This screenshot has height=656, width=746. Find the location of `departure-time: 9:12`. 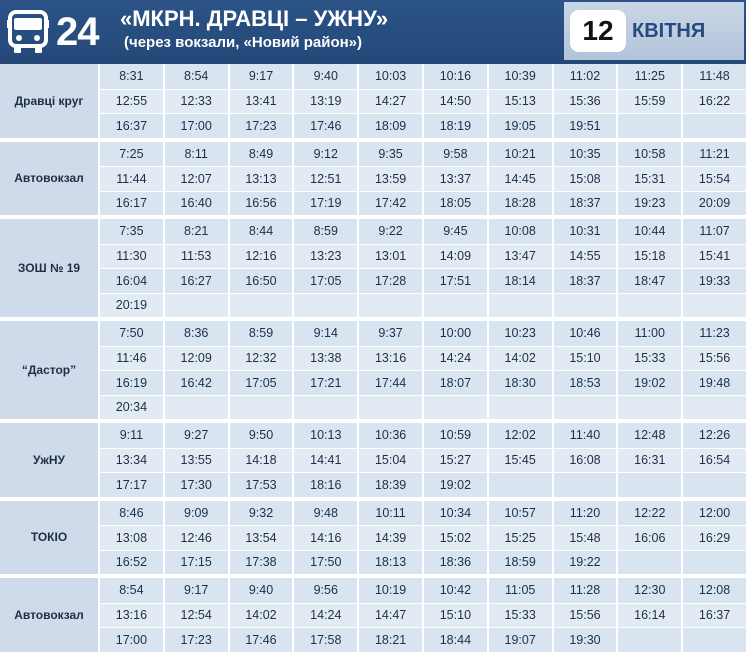

departure-time: 9:12 is located at coordinates (325, 153).